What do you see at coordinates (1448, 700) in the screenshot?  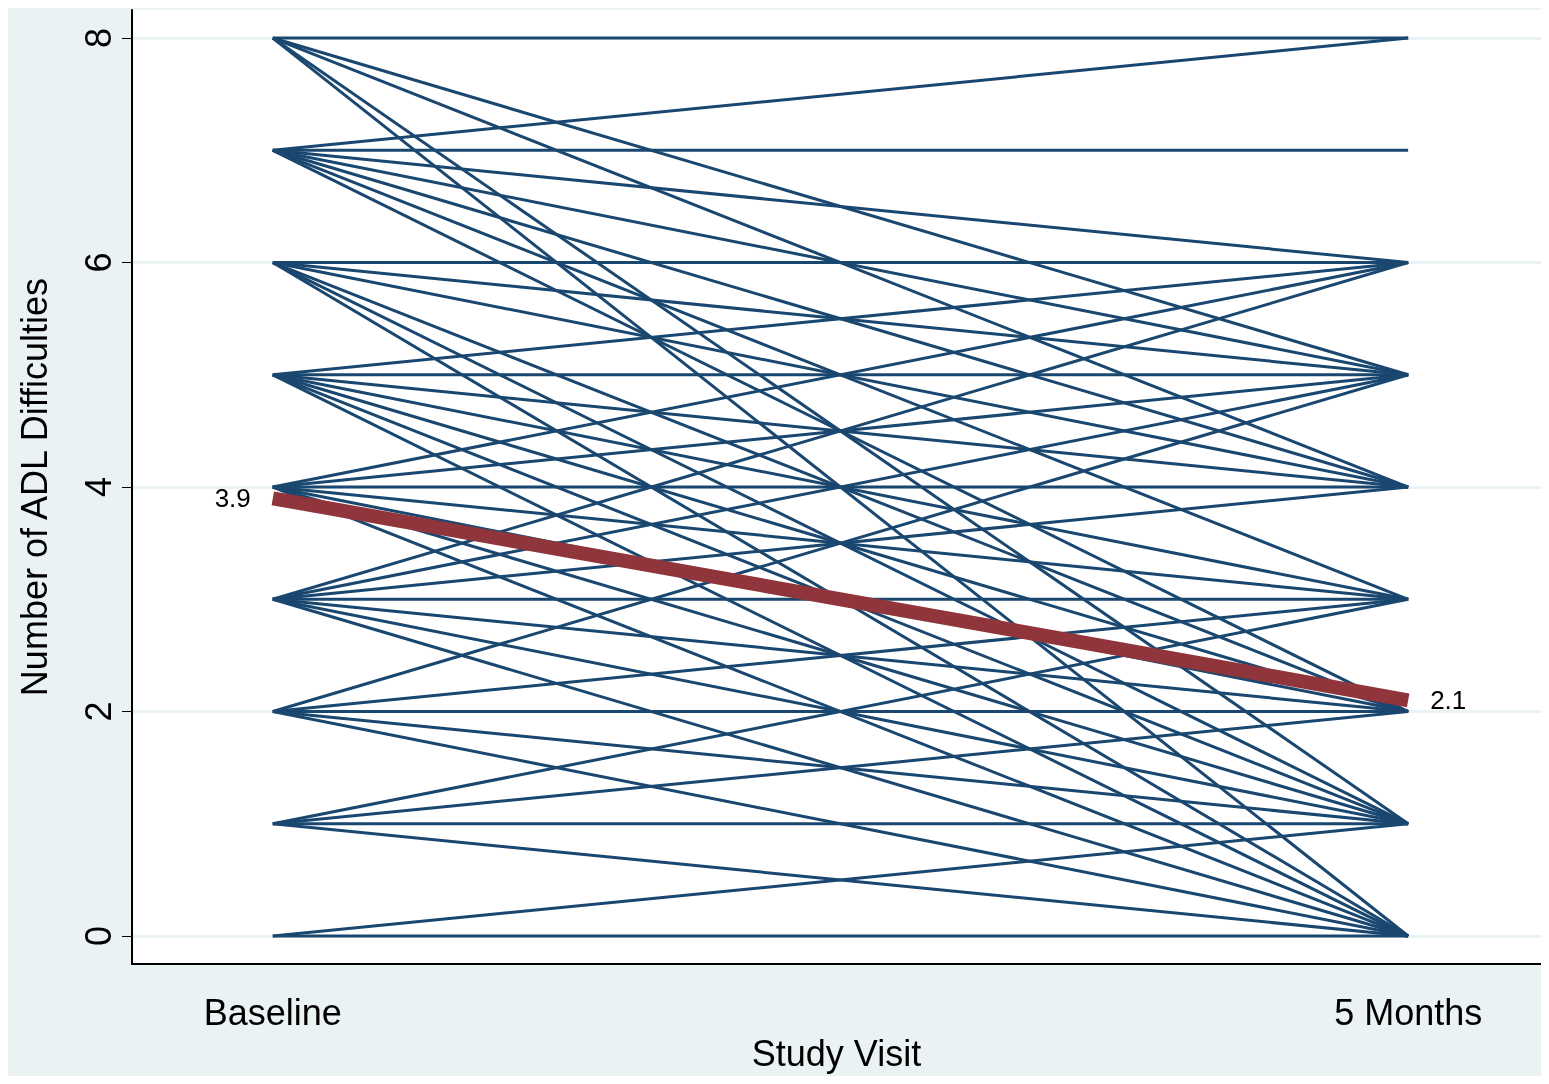 I see `data-label: 2.1` at bounding box center [1448, 700].